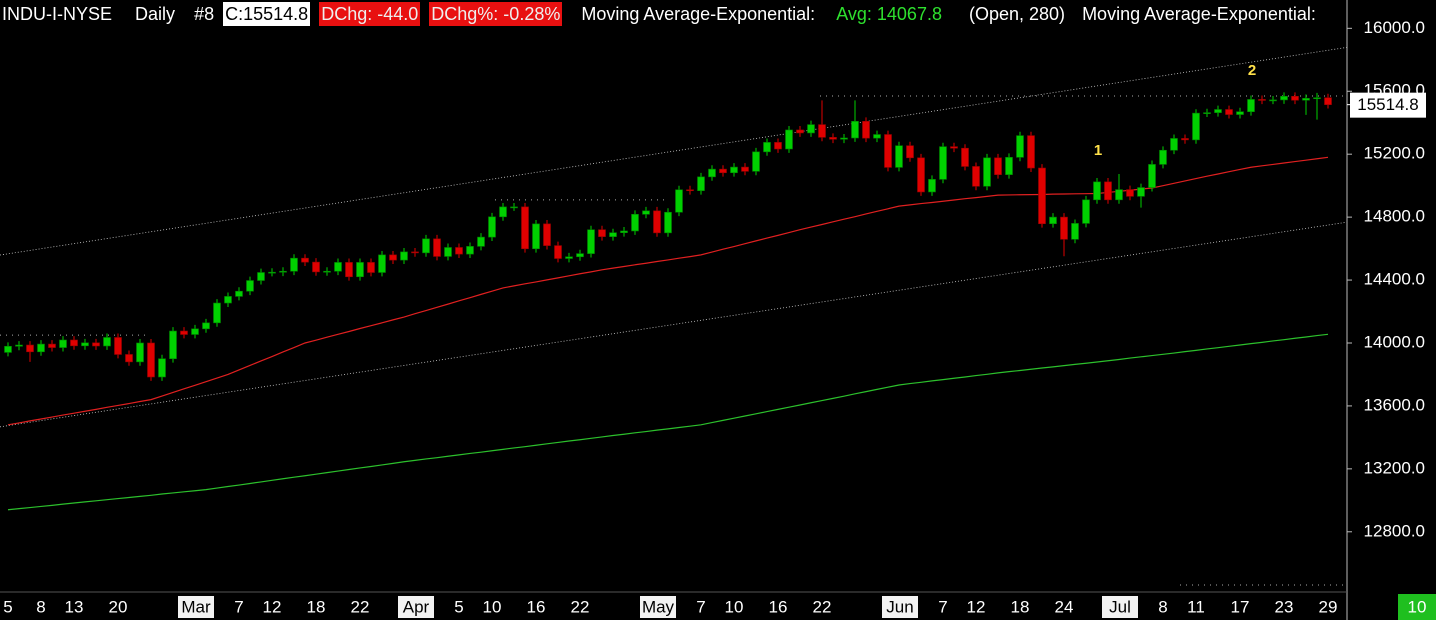 This screenshot has height=620, width=1436. I want to click on y-tick-label: 13200.0, so click(1394, 467).